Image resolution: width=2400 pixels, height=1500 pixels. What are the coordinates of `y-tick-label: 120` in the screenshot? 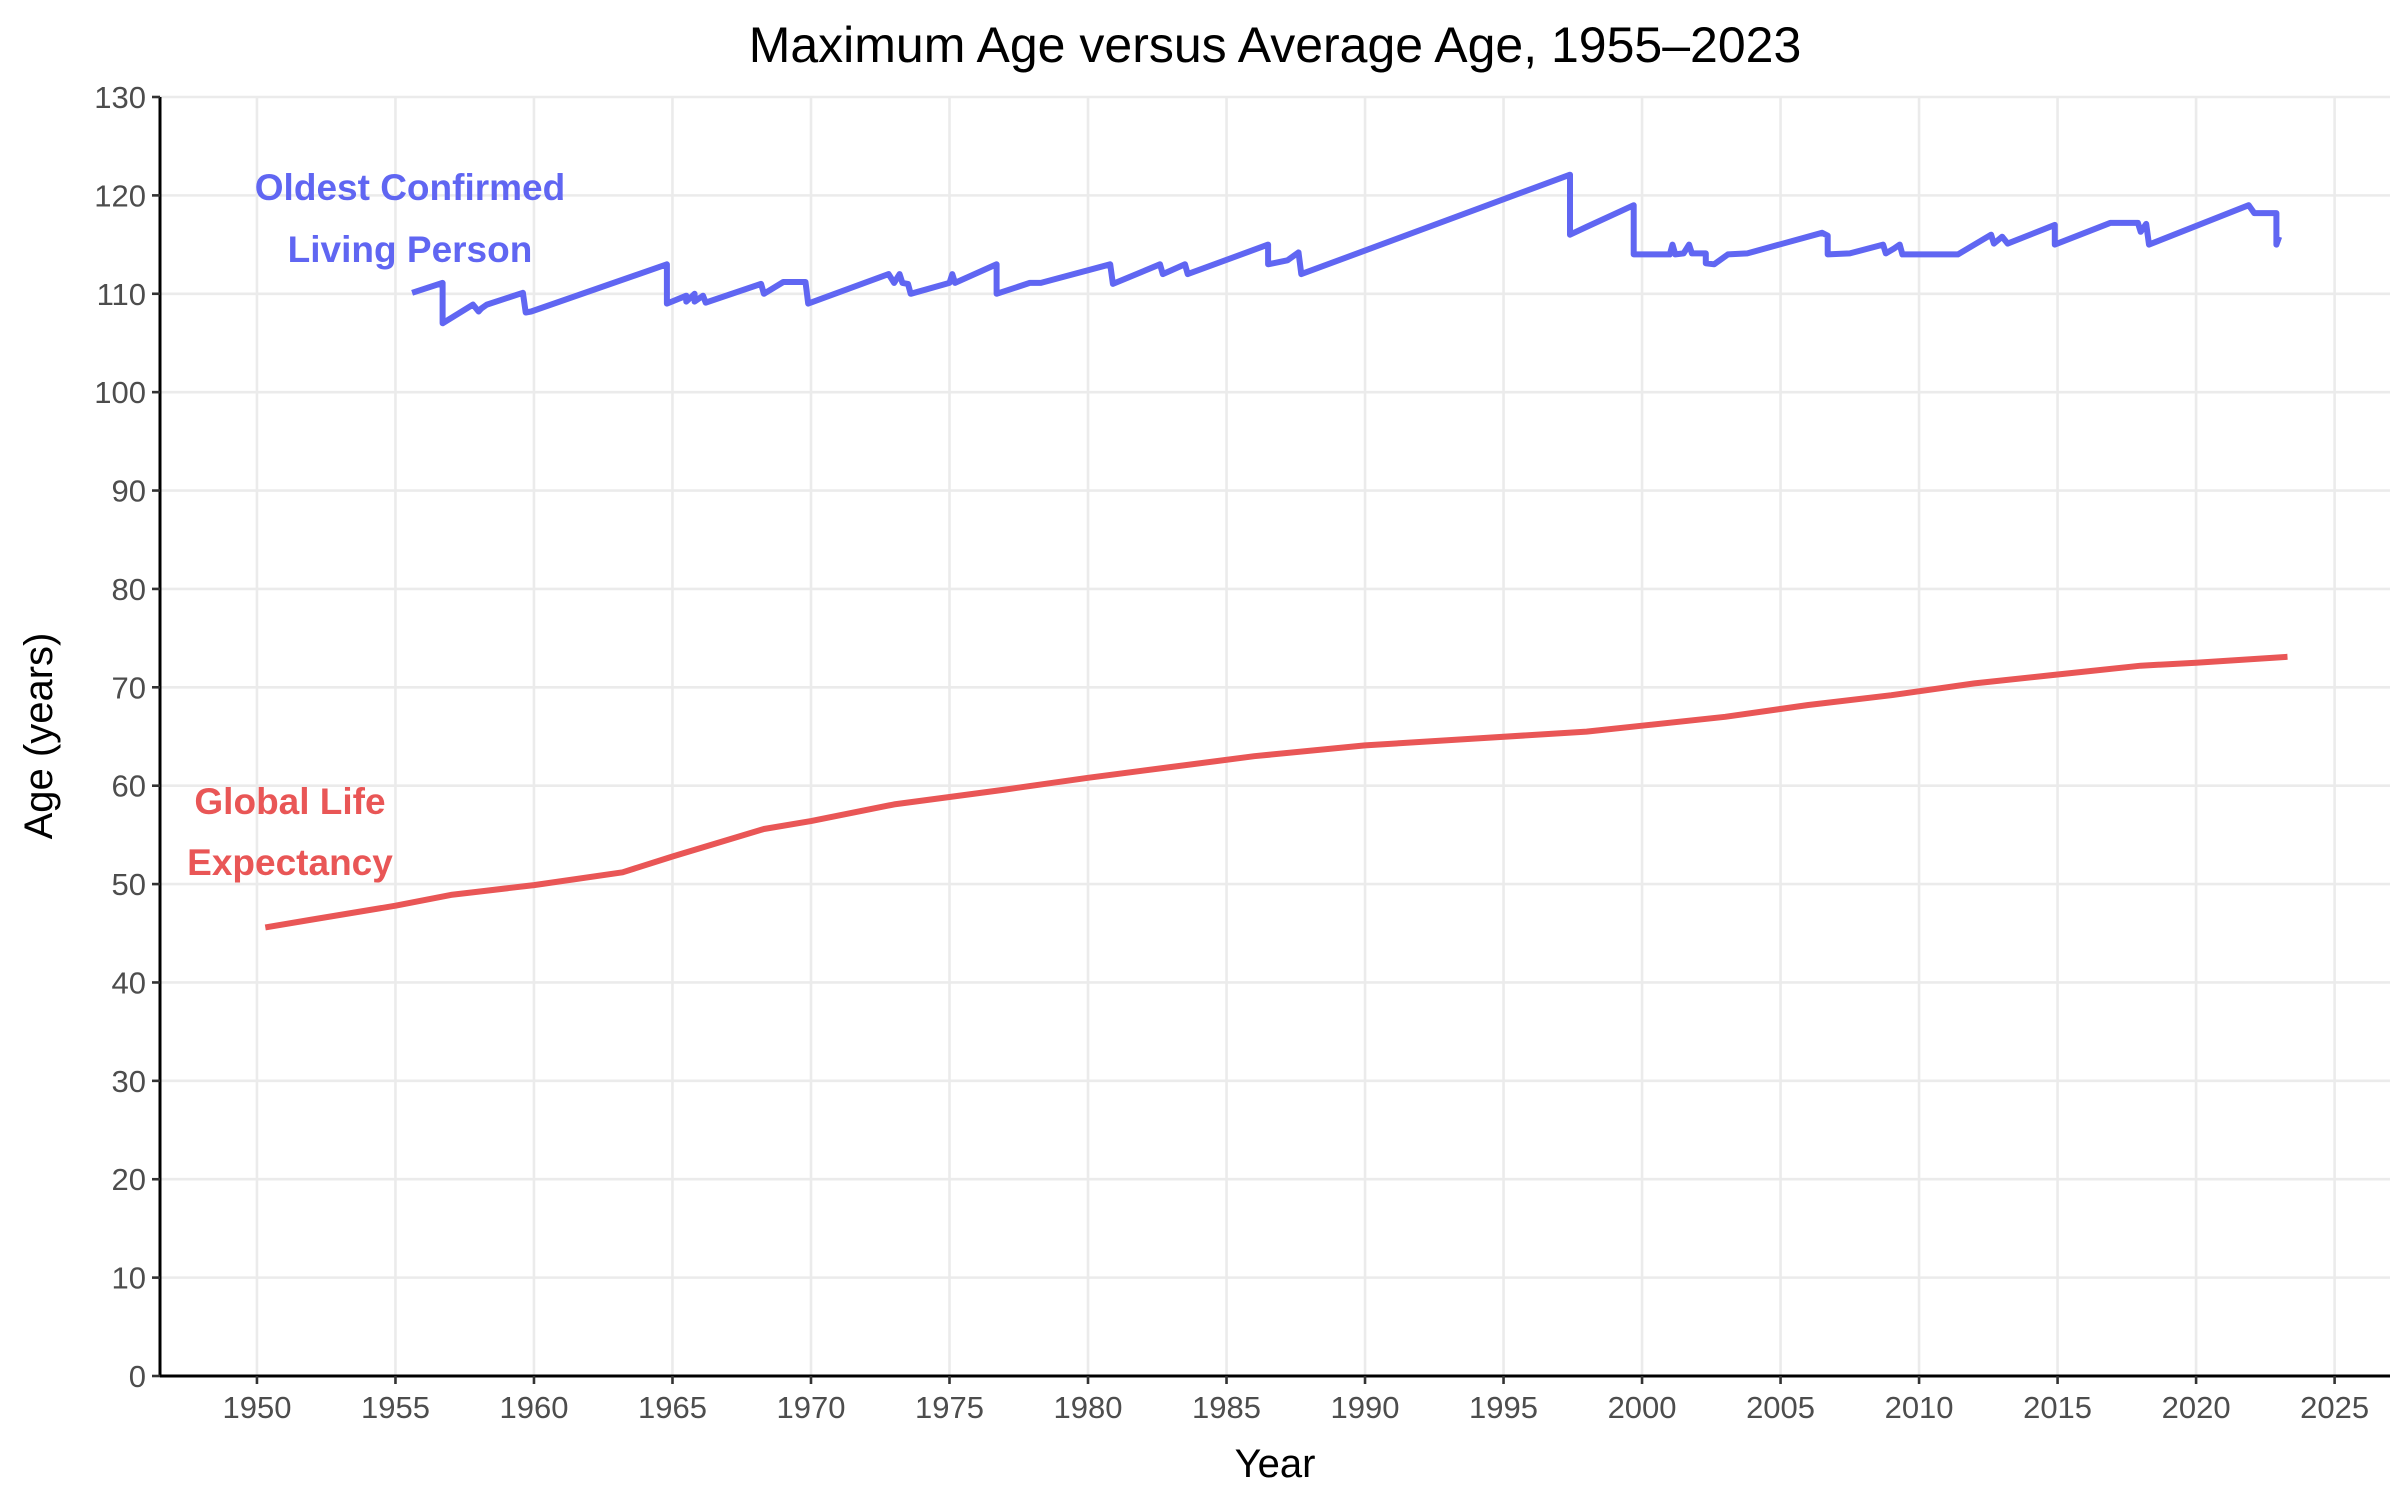 It's located at (120, 195).